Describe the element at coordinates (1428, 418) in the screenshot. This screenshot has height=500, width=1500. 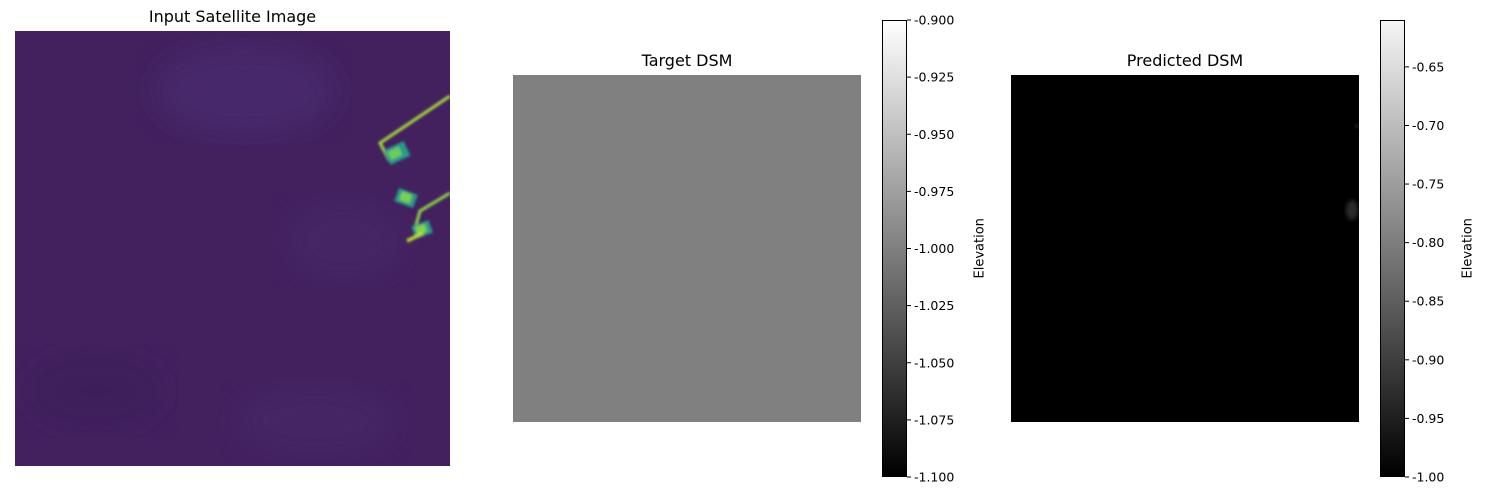
I see `colorbar-tick-label: -0.95` at that location.